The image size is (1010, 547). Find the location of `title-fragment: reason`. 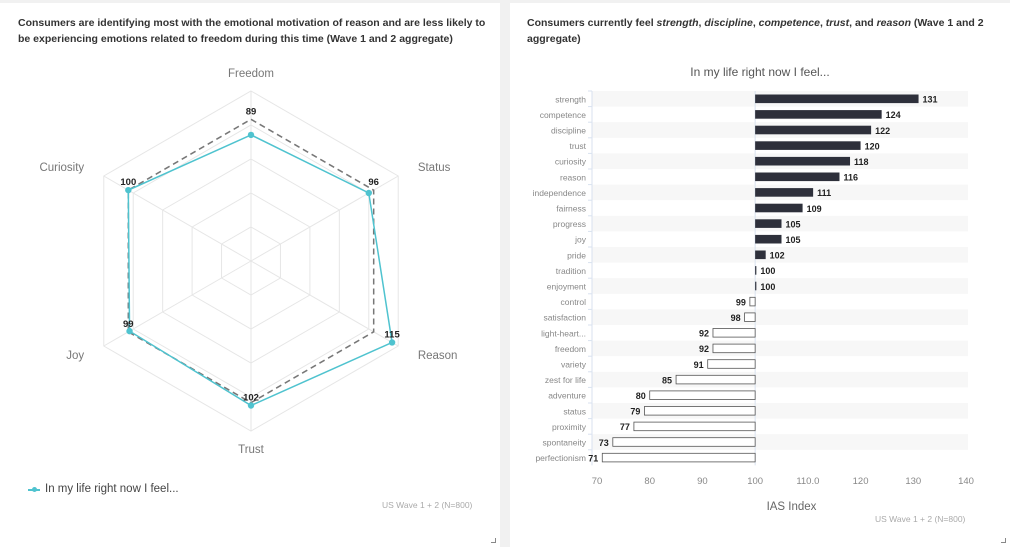

title-fragment: reason is located at coordinates (893, 23).